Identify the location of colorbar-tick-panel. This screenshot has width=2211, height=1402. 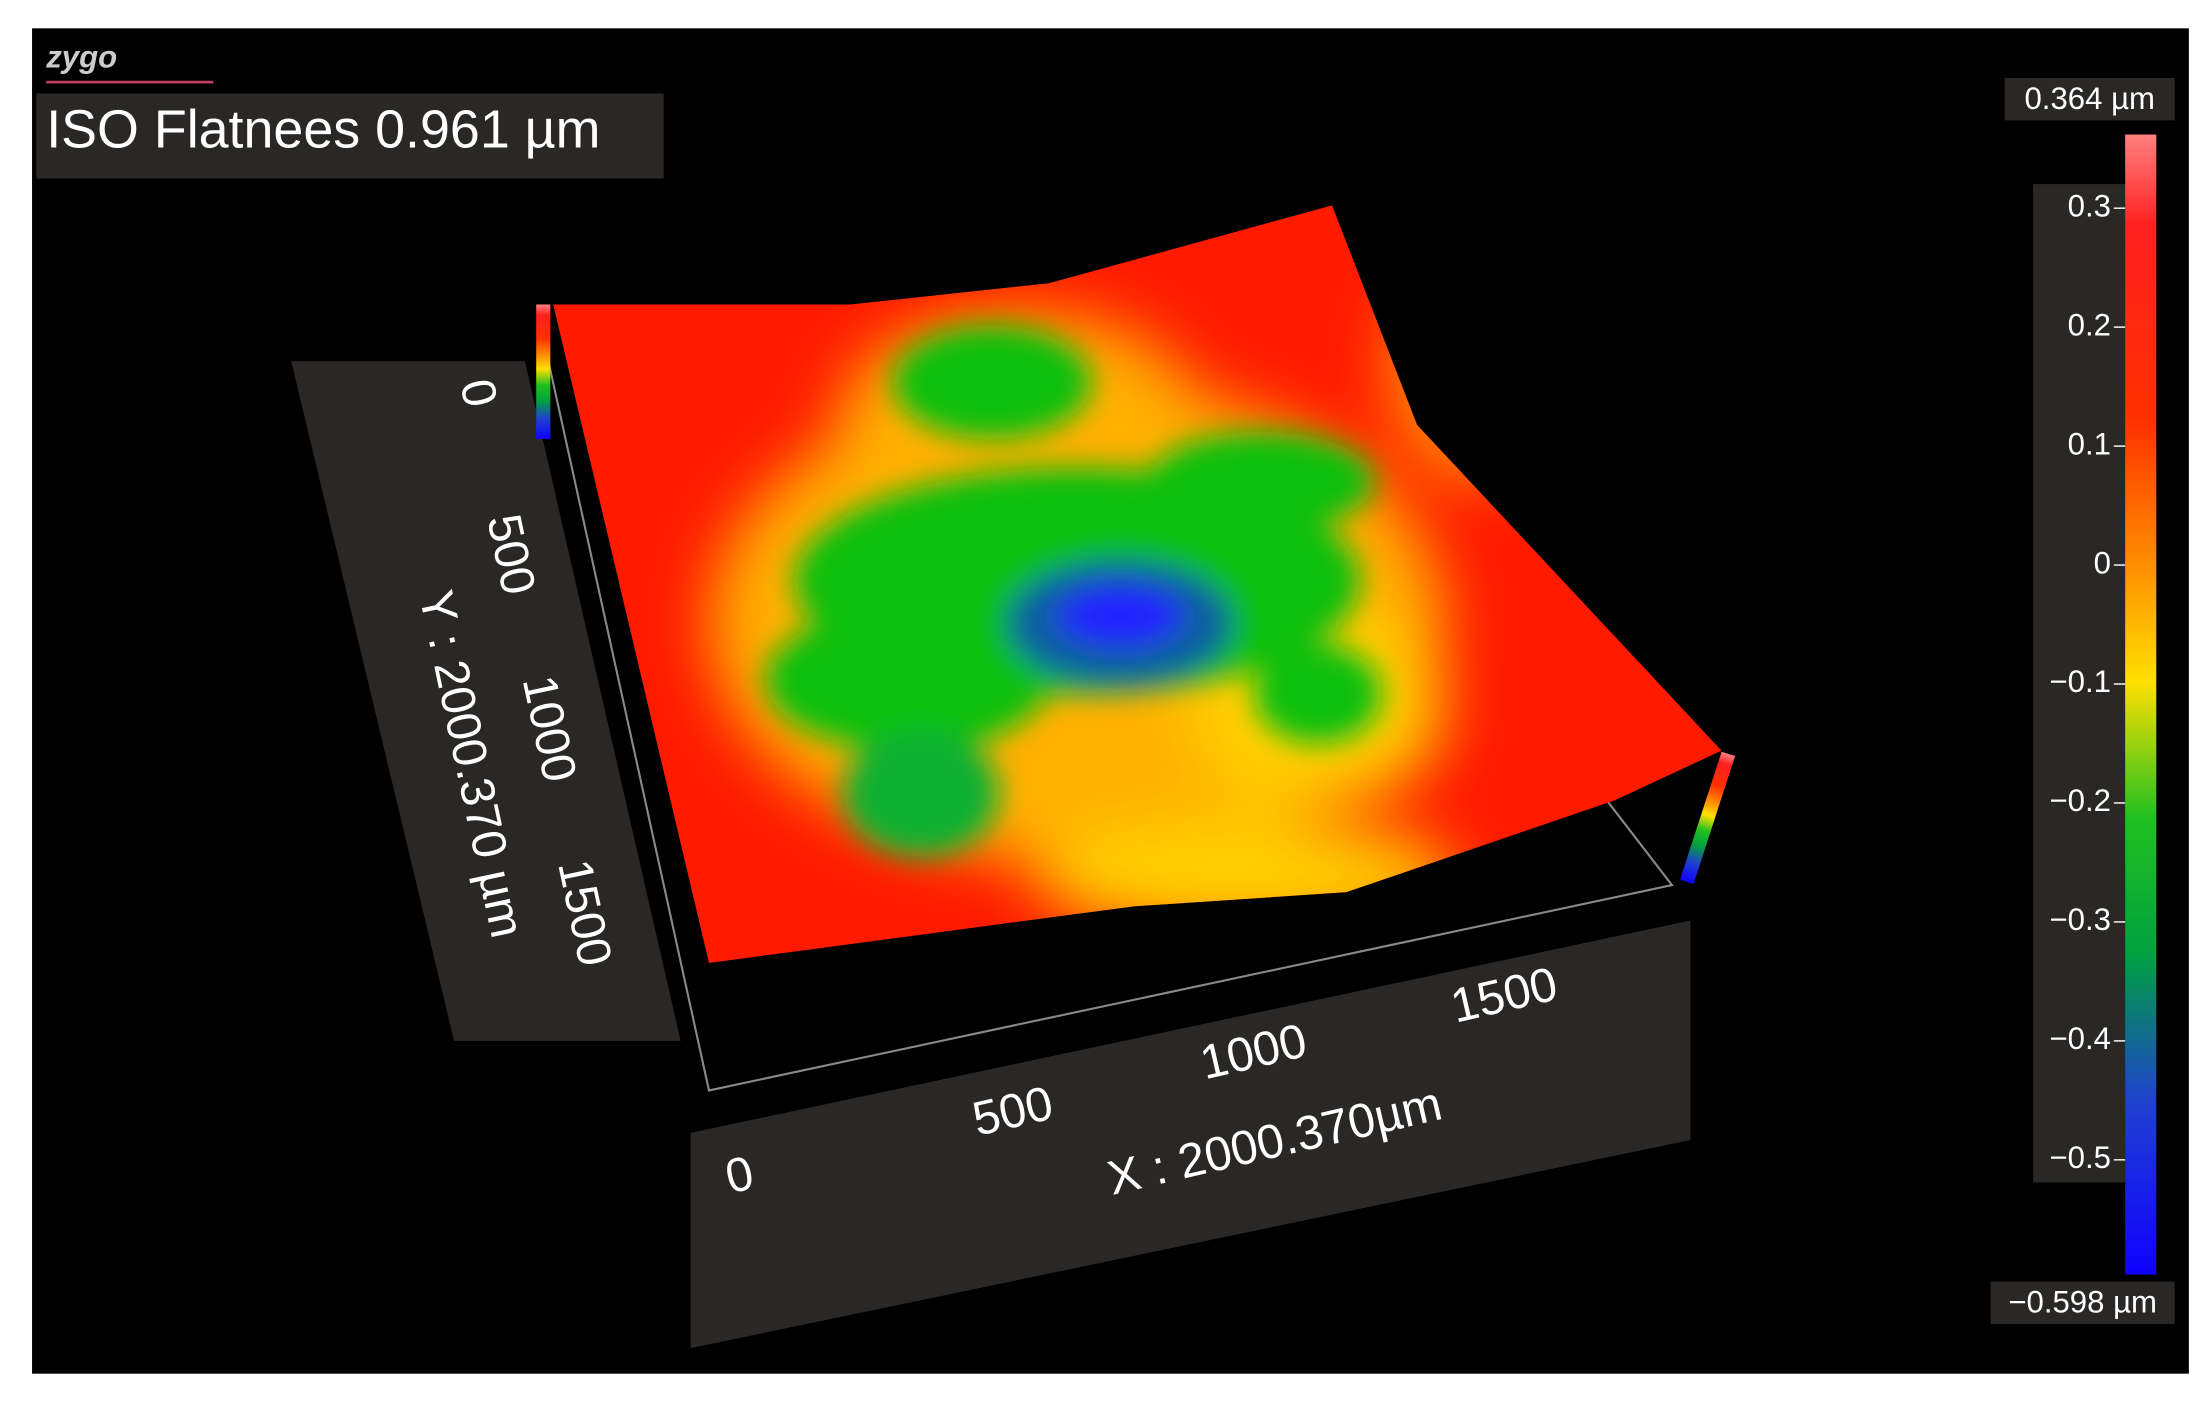
(2079, 683).